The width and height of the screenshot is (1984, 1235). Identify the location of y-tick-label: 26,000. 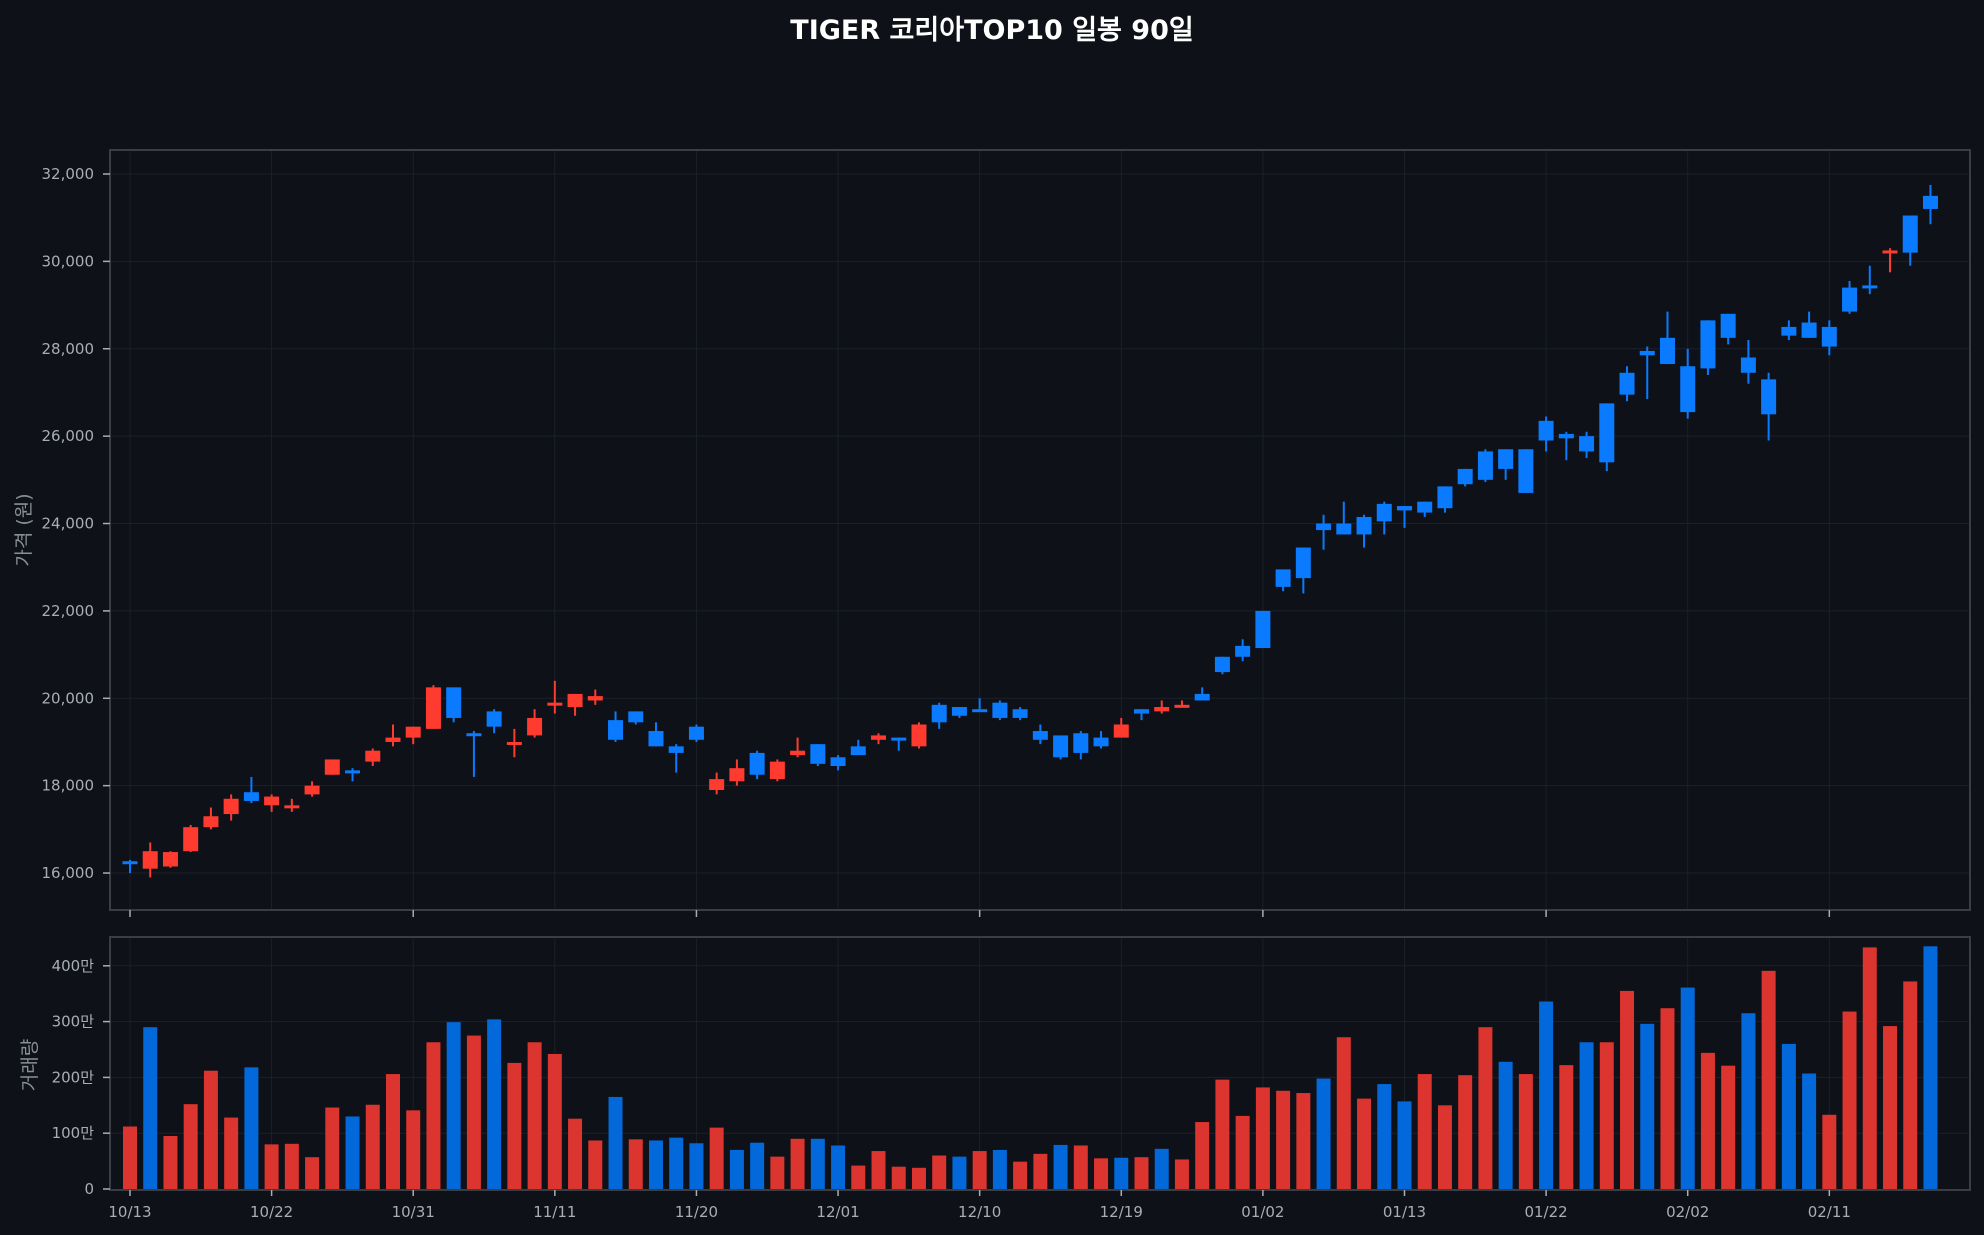
(68, 436).